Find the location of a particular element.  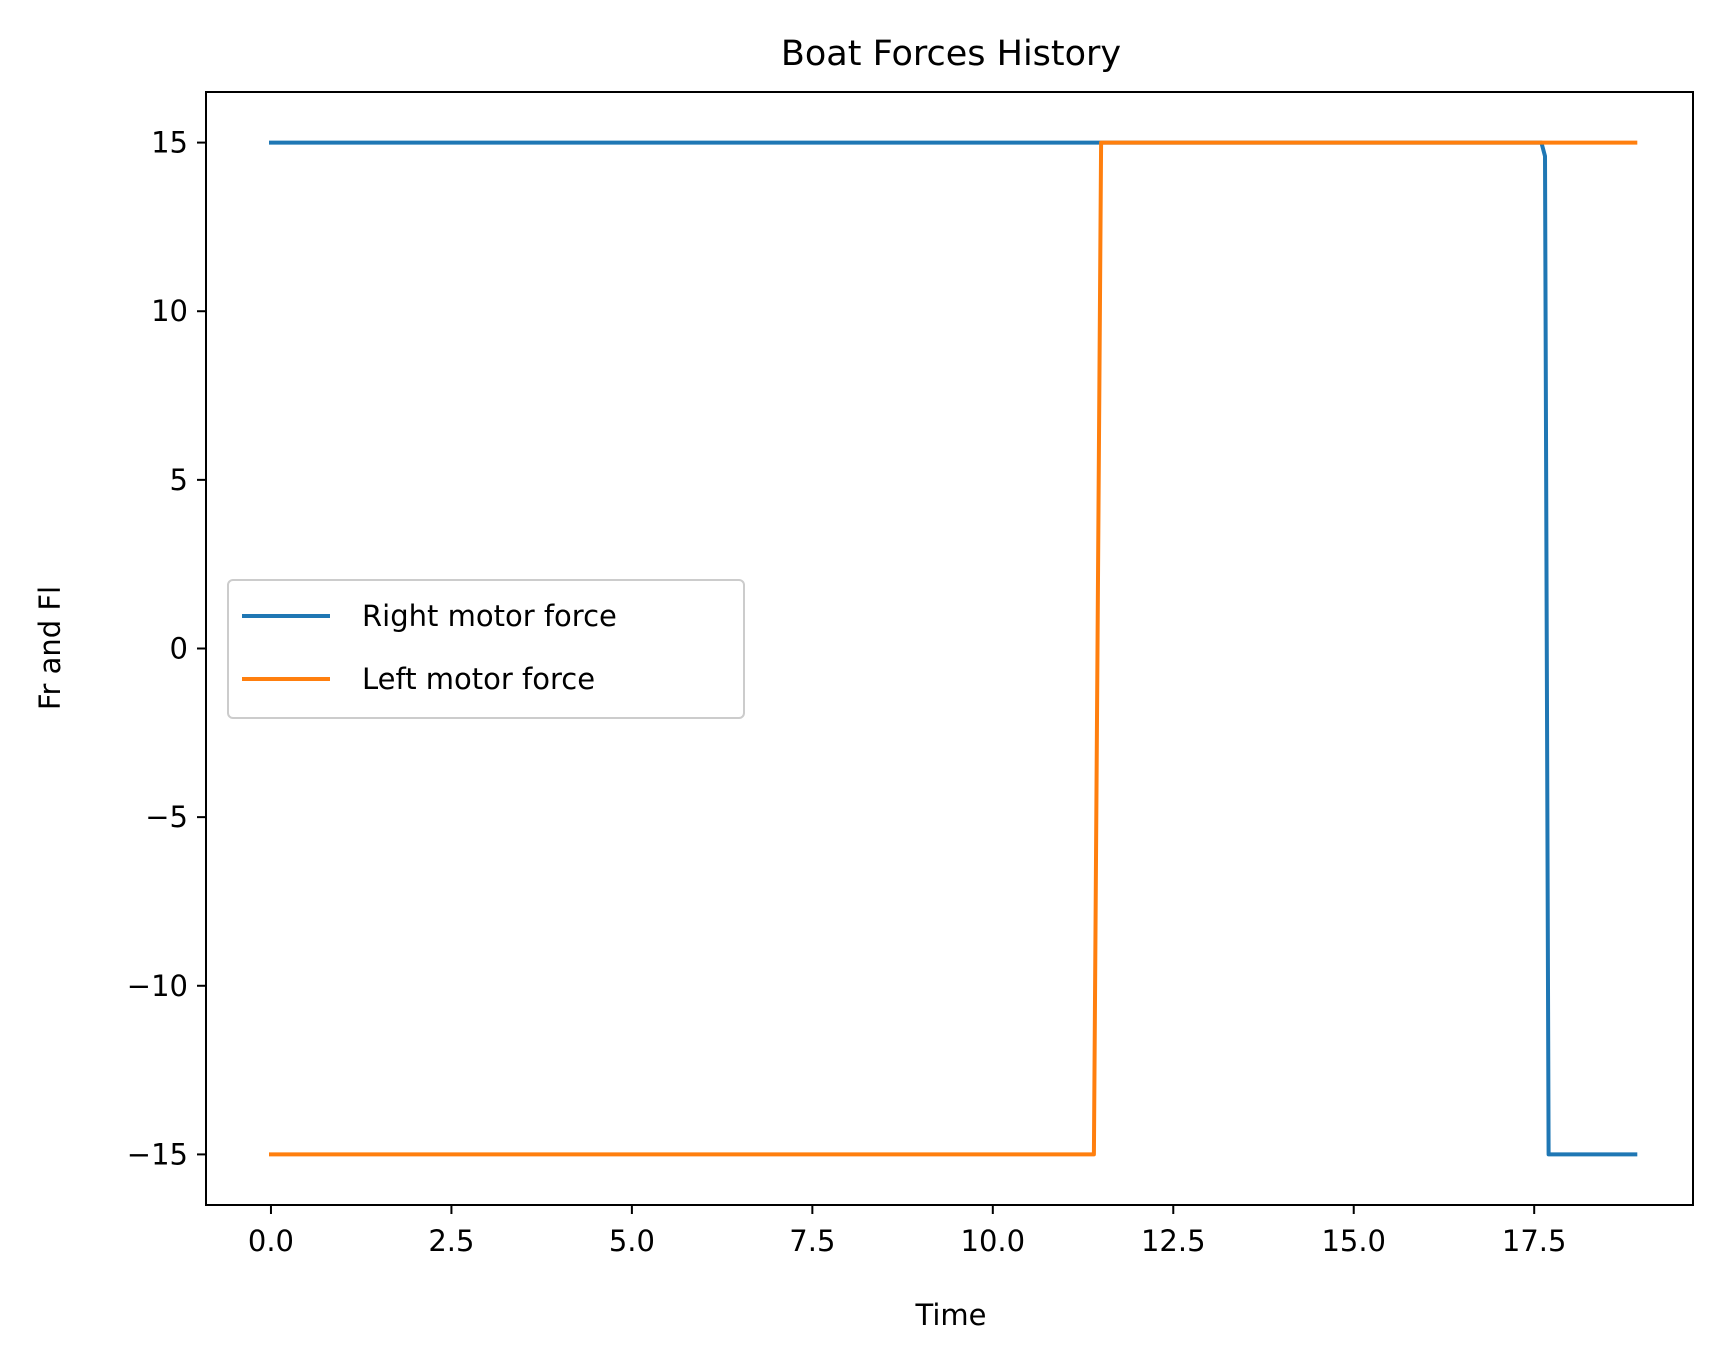

legend-label: Left motor force is located at coordinates (478, 679).